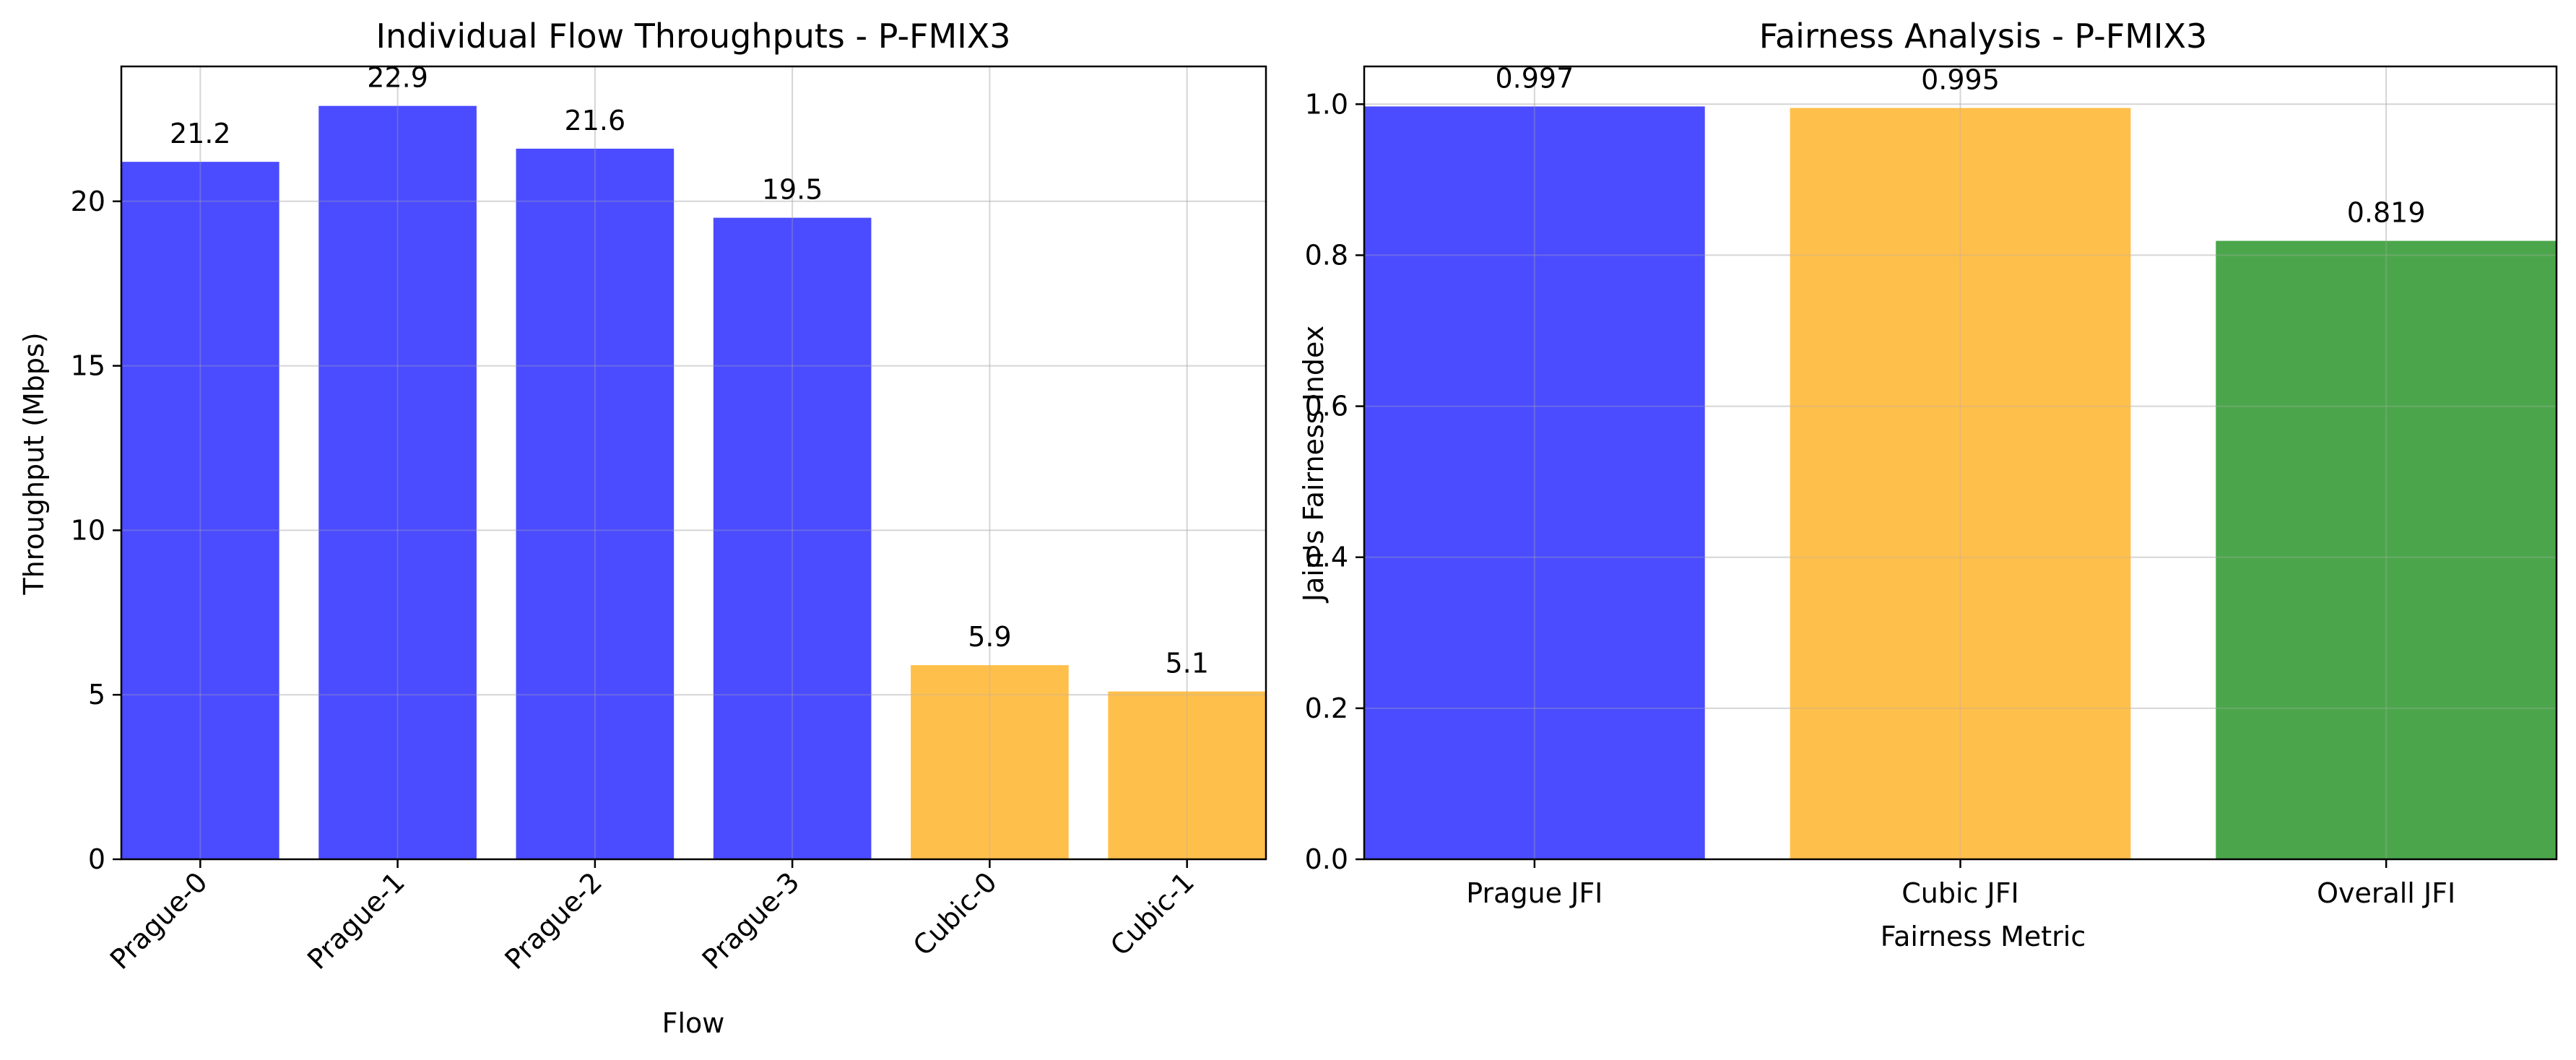 The height and width of the screenshot is (1060, 2576). Describe the element at coordinates (1983, 36) in the screenshot. I see `chart-title: Fairness Analysis - P-FMIX3` at that location.